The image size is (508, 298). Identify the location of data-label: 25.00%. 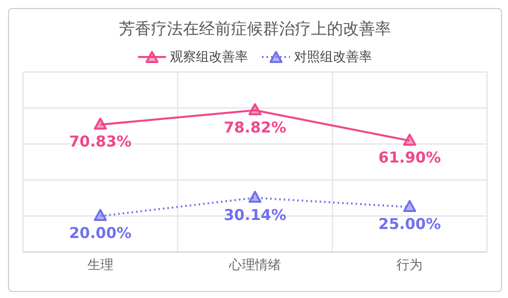
(409, 224).